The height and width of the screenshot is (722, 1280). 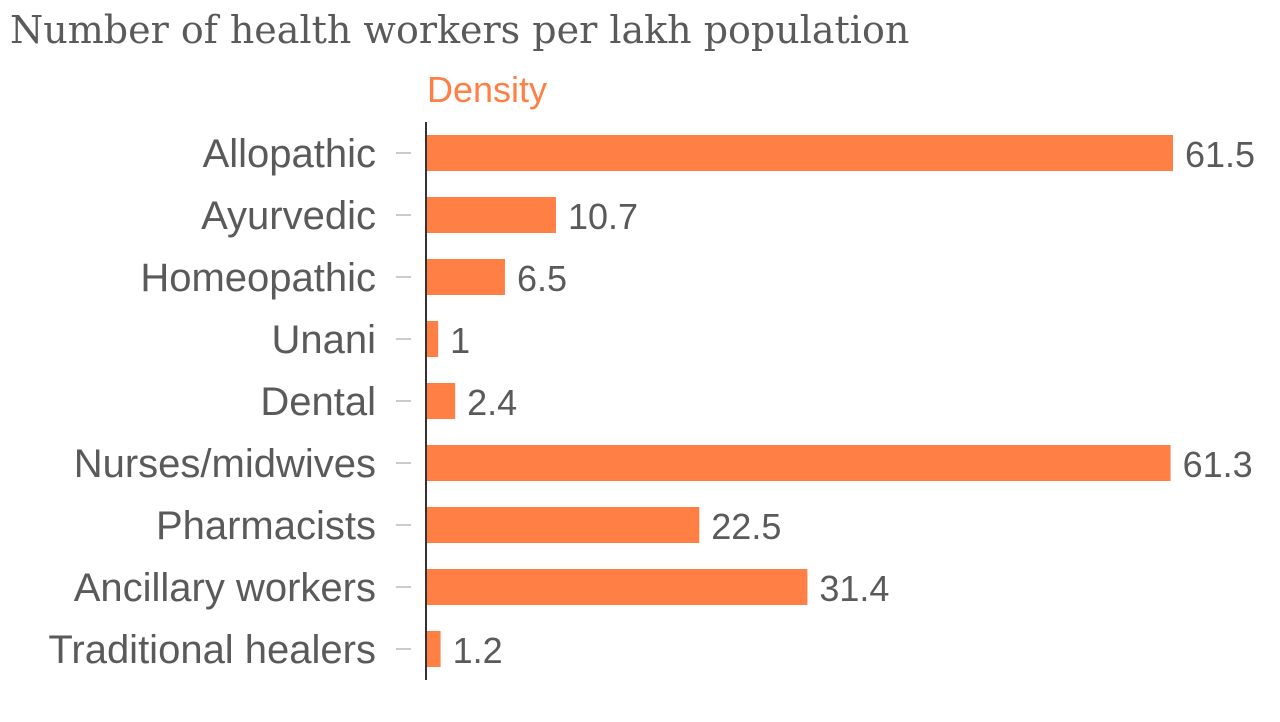 I want to click on value-label: 6.5, so click(x=542, y=278).